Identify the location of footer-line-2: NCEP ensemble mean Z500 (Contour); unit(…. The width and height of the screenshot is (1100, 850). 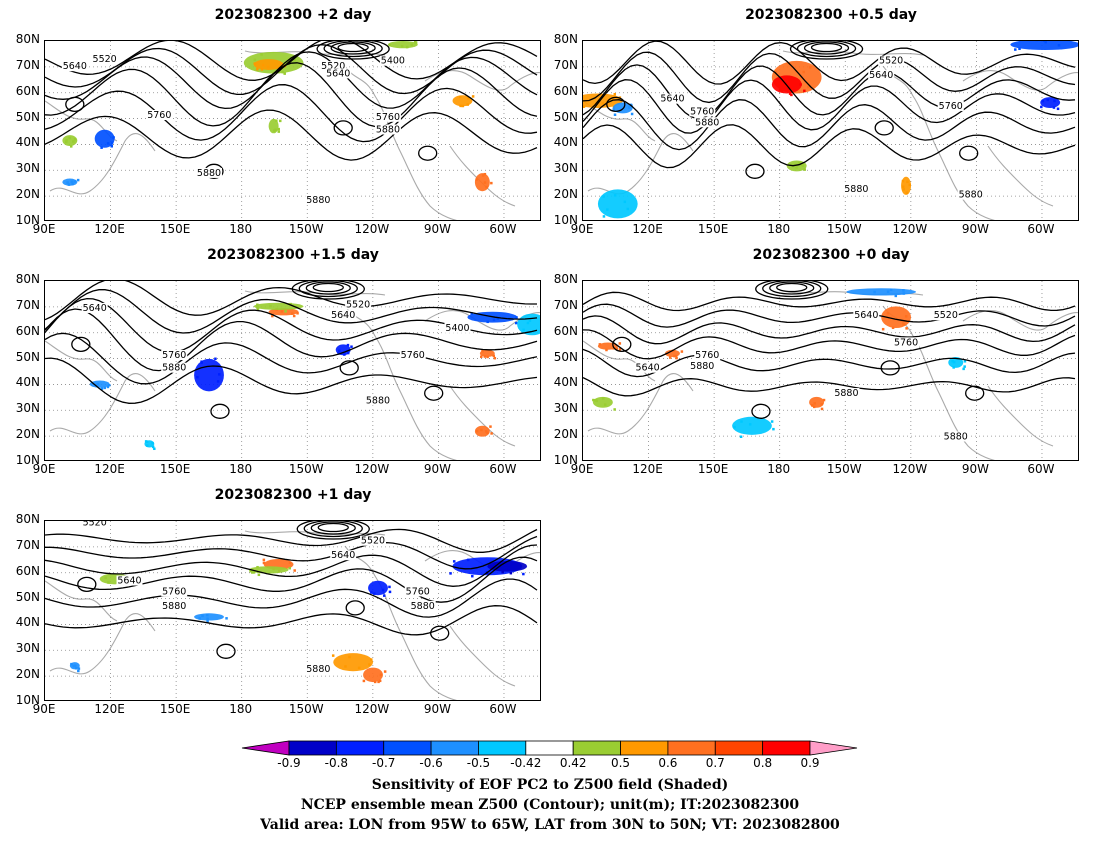
(550, 805).